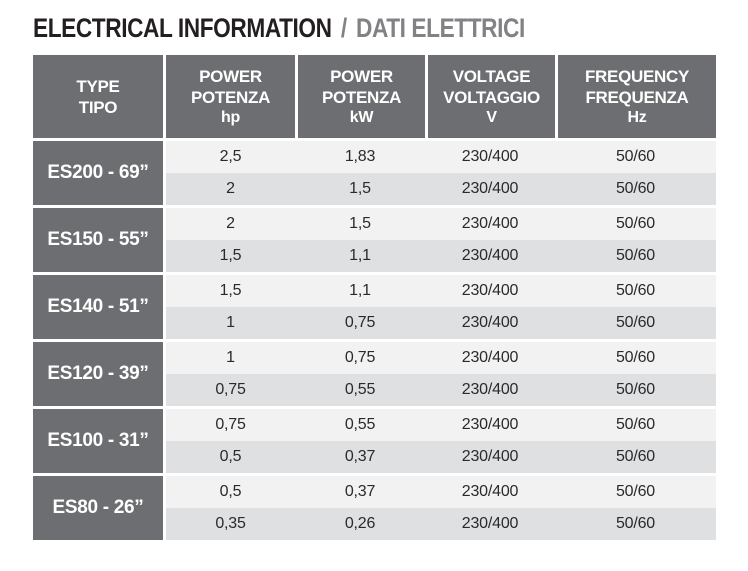  What do you see at coordinates (230, 117) in the screenshot?
I see `header-unit: hp` at bounding box center [230, 117].